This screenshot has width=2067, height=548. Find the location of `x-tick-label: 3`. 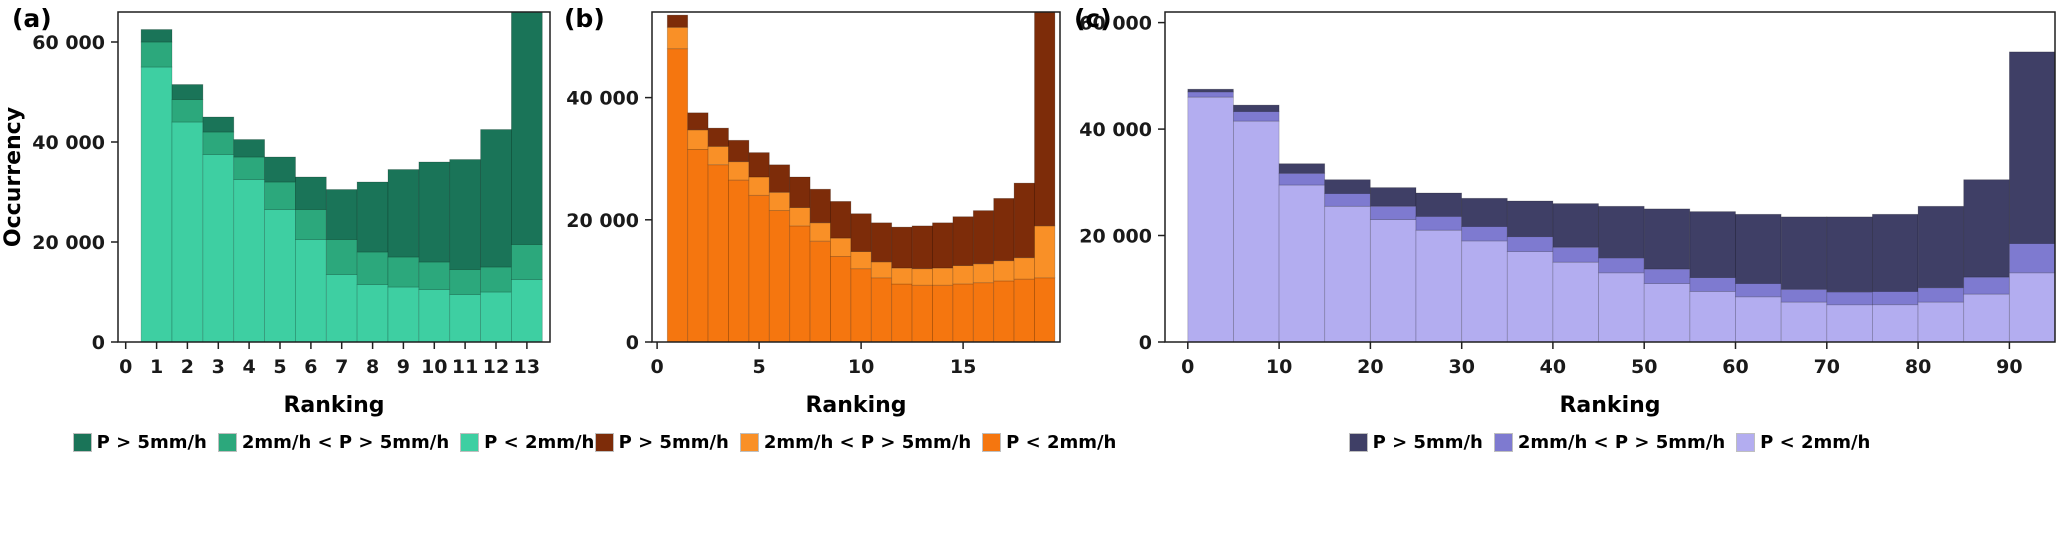

x-tick-label: 3 is located at coordinates (218, 367).